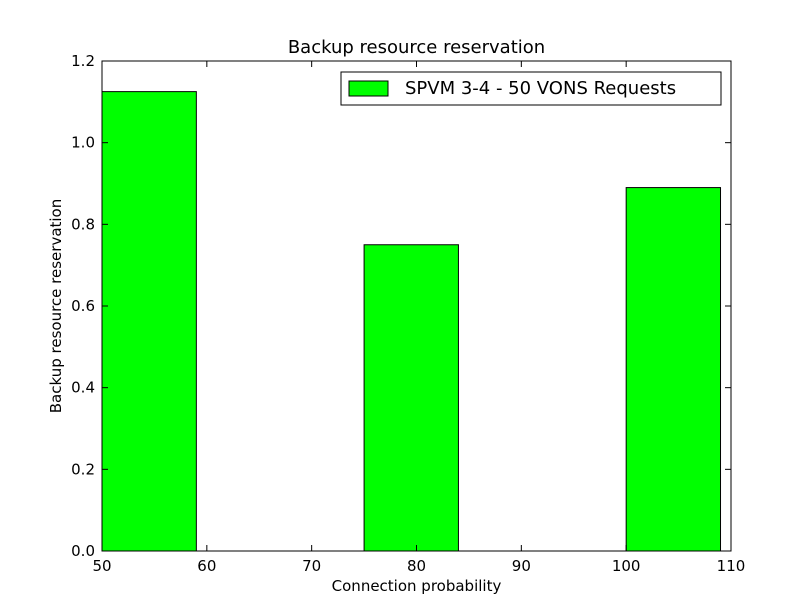 The image size is (812, 612). Describe the element at coordinates (416, 47) in the screenshot. I see `chart-title: Backup resource reservation` at that location.